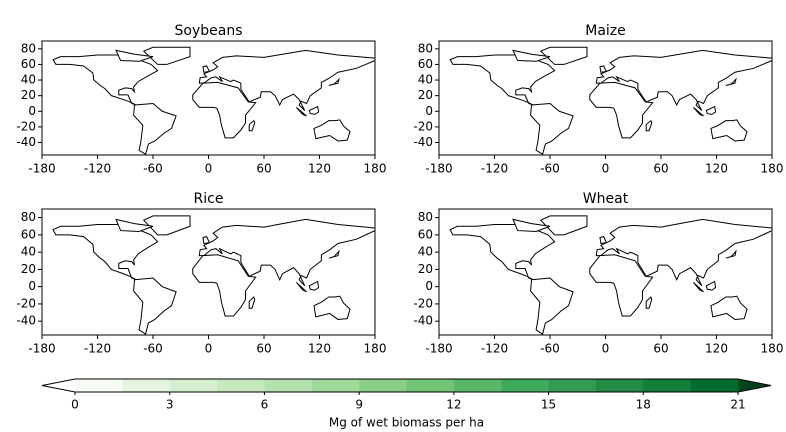  Describe the element at coordinates (75, 405) in the screenshot. I see `colorbar-tick-label: 0` at that location.